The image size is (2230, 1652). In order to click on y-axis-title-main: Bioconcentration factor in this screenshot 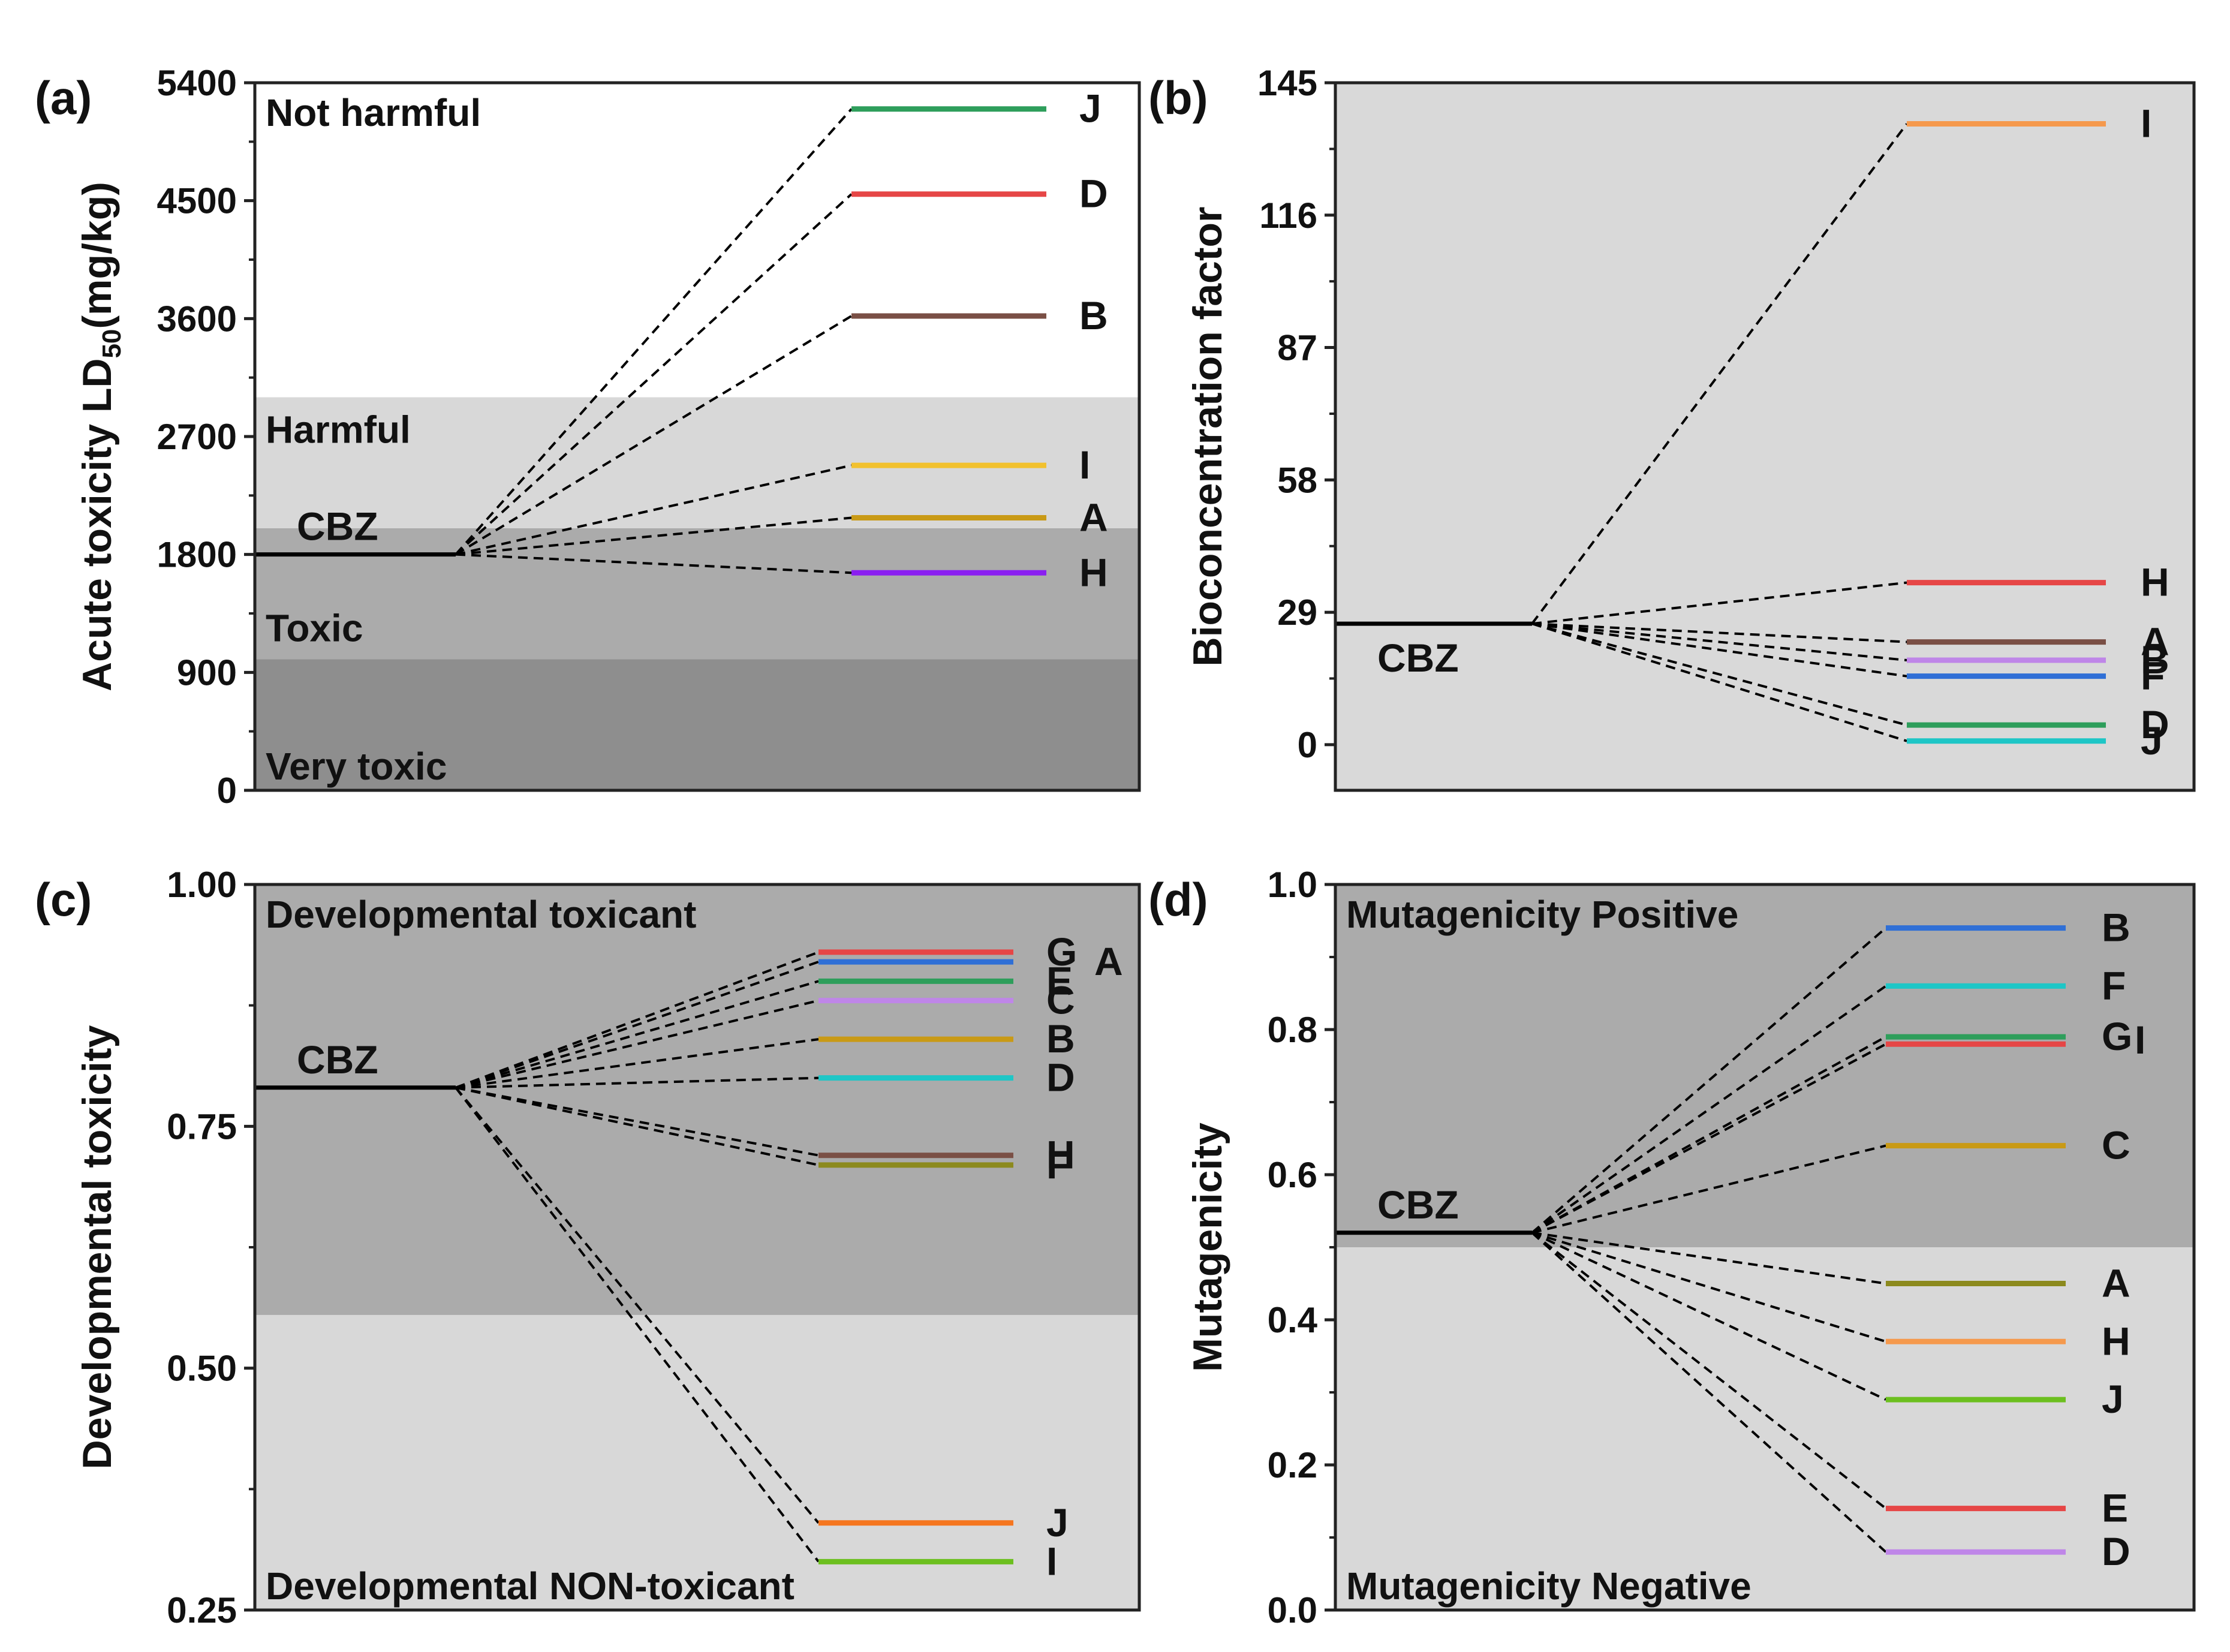, I will do `click(1207, 437)`.